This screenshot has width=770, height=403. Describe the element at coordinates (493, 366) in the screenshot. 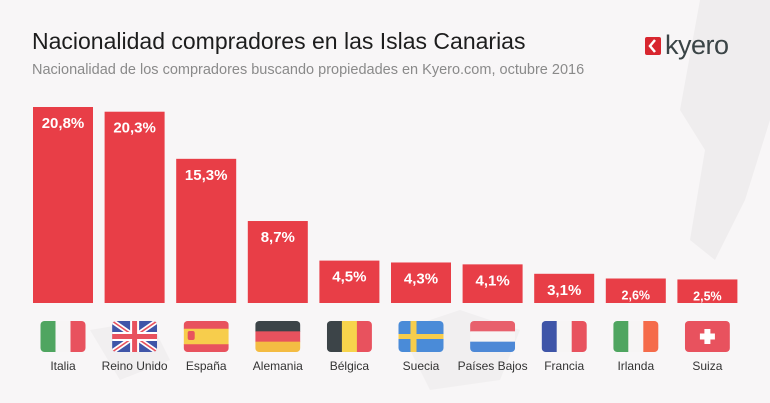

I see `category-label: Países Bajos` at that location.